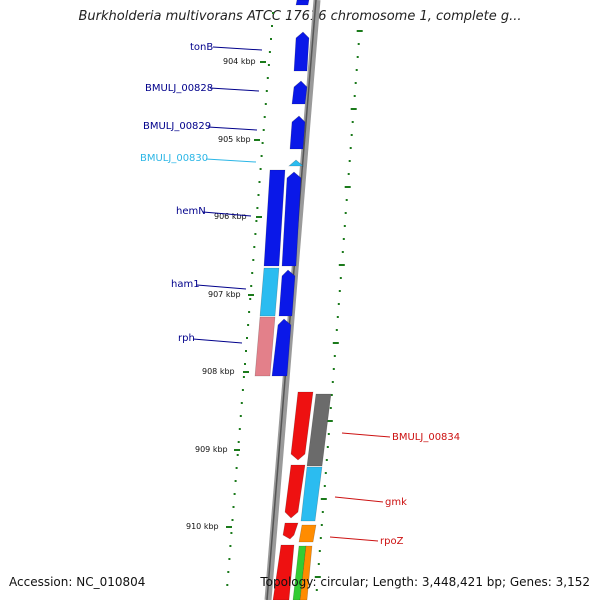 This screenshot has width=600, height=600. Describe the element at coordinates (307, 533) in the screenshot. I see `gene-rpoZ` at that location.